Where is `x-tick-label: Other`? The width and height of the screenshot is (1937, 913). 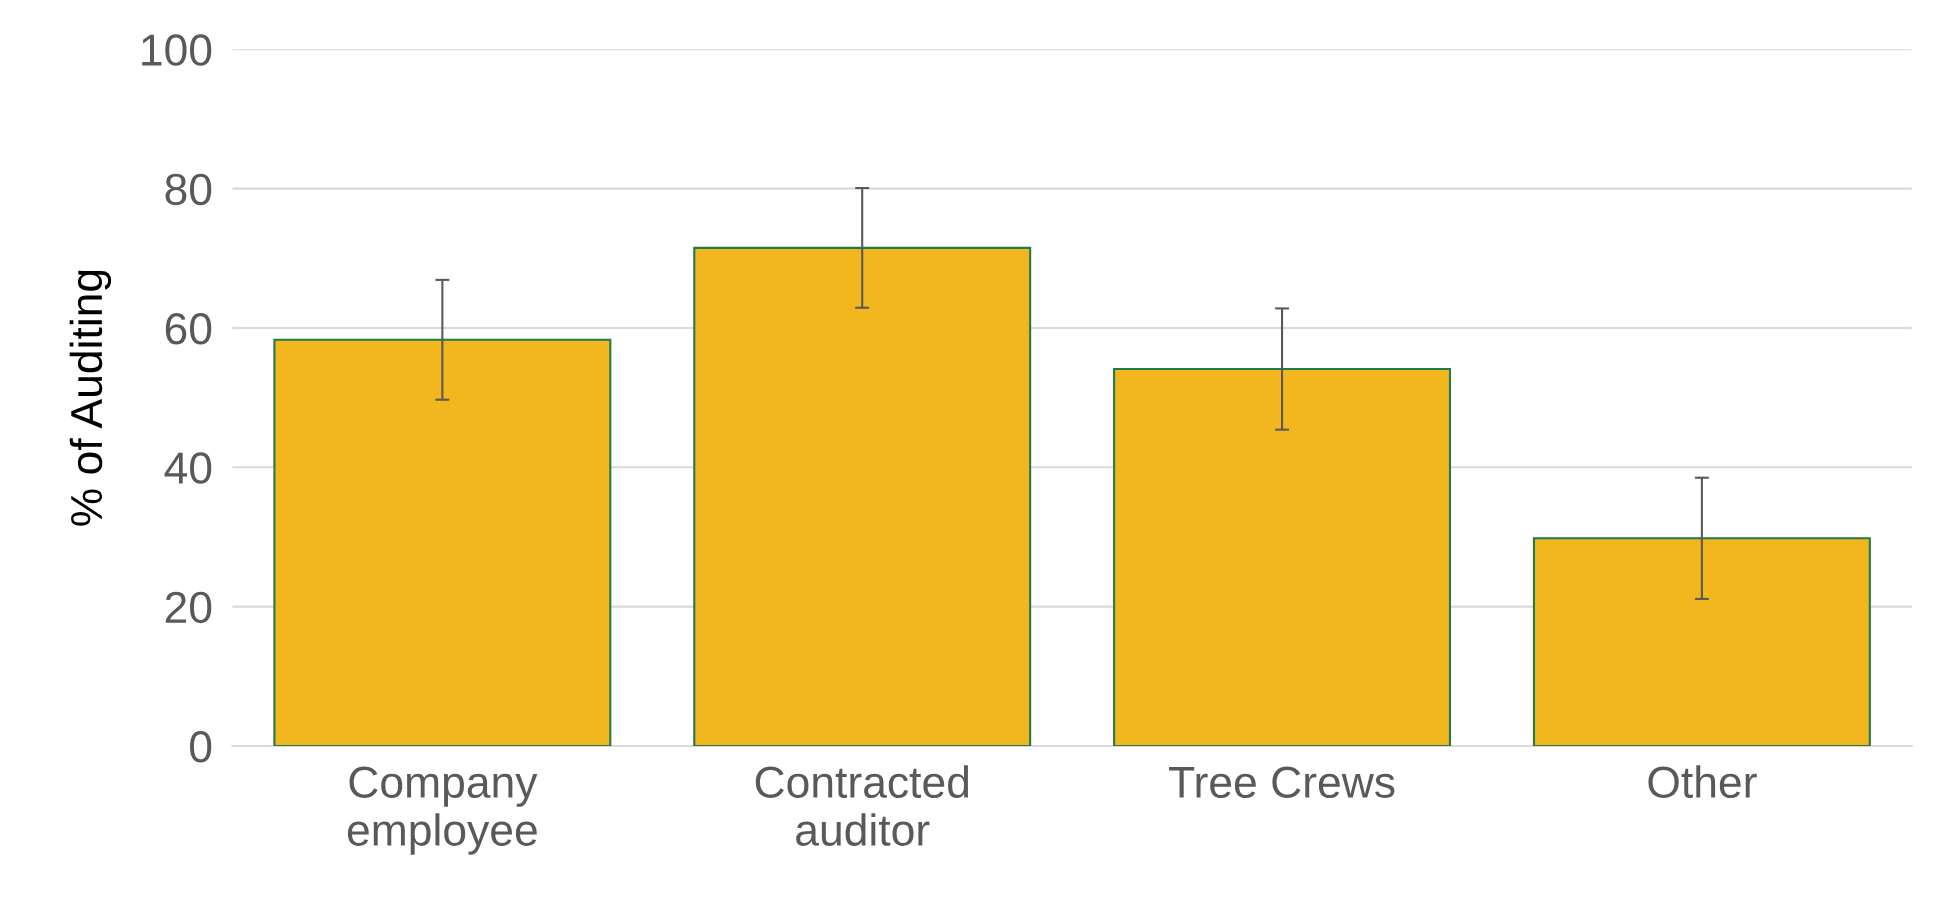
x-tick-label: Other is located at coordinates (1702, 782).